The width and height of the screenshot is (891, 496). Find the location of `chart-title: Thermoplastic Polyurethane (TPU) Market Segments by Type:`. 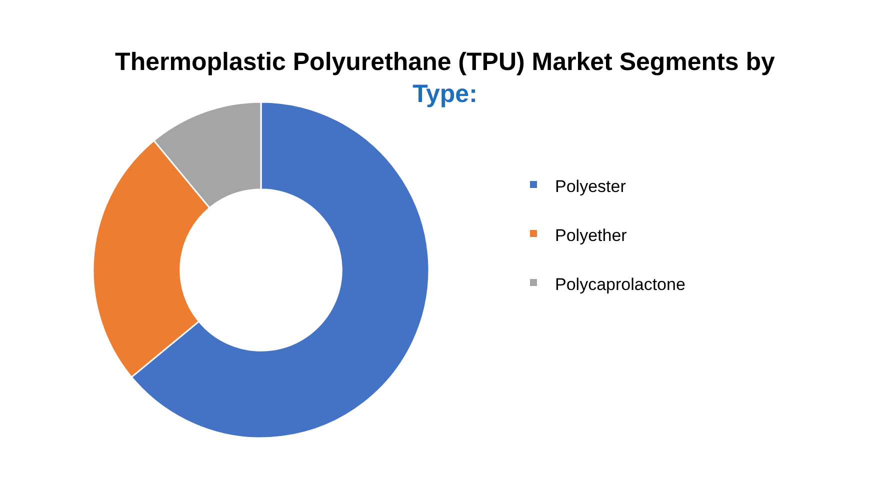

chart-title: Thermoplastic Polyurethane (TPU) Market Segments by Type: is located at coordinates (445, 78).